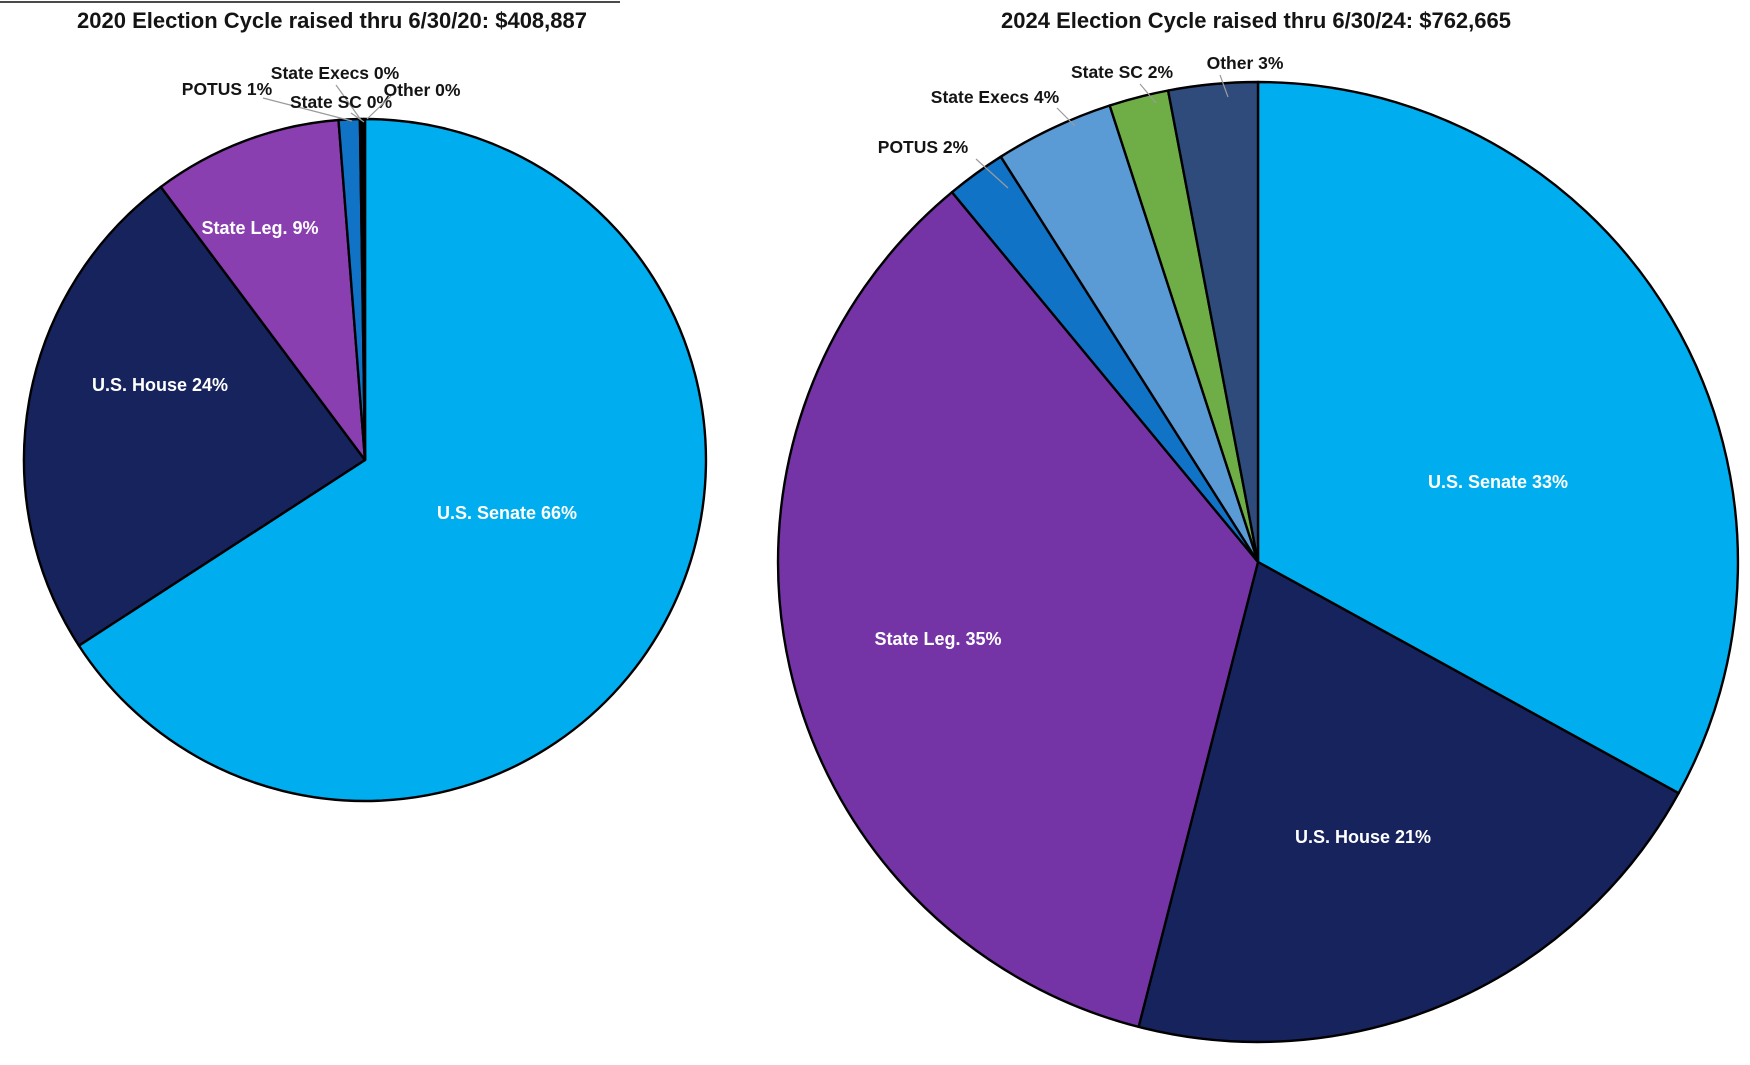  What do you see at coordinates (160, 385) in the screenshot?
I see `slice-label-us-house: U.S. House 24%` at bounding box center [160, 385].